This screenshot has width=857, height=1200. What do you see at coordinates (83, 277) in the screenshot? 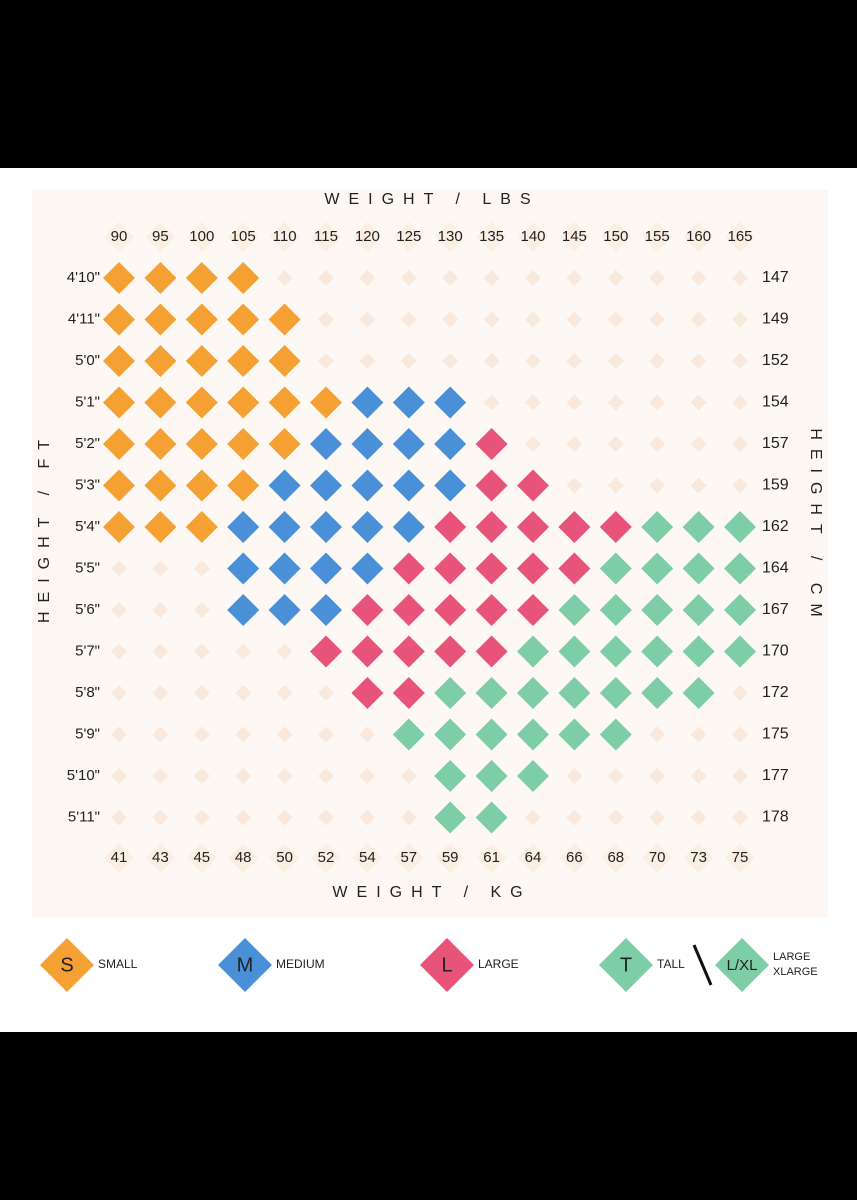
I see `ft-label: 4'10"` at bounding box center [83, 277].